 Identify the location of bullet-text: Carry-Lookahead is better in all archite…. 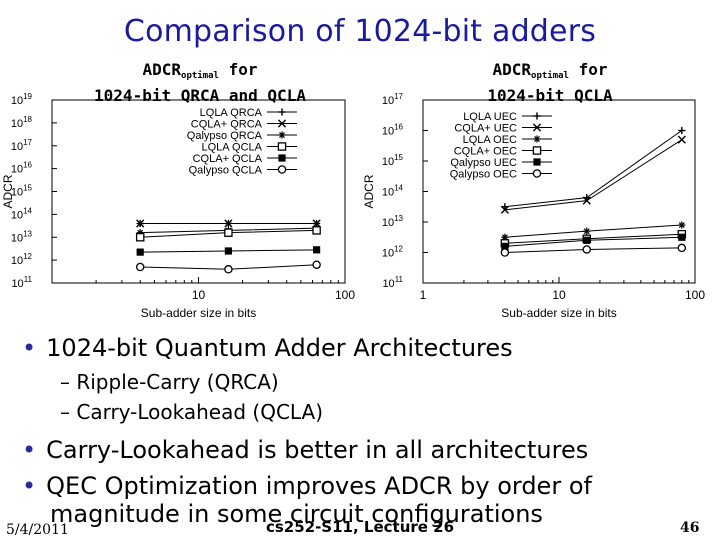
(317, 450).